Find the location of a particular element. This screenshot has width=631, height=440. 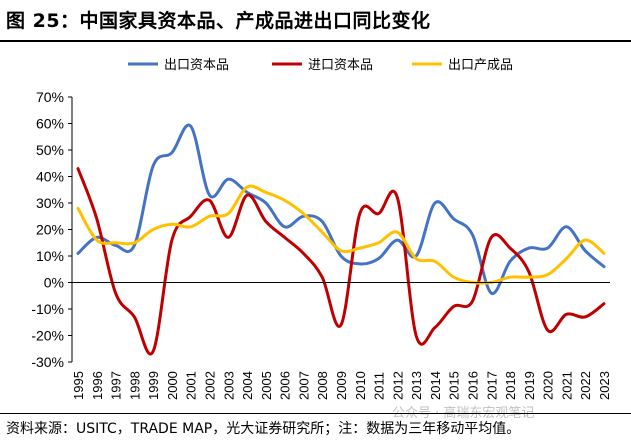

x-tick-label: 2016 is located at coordinates (473, 385).